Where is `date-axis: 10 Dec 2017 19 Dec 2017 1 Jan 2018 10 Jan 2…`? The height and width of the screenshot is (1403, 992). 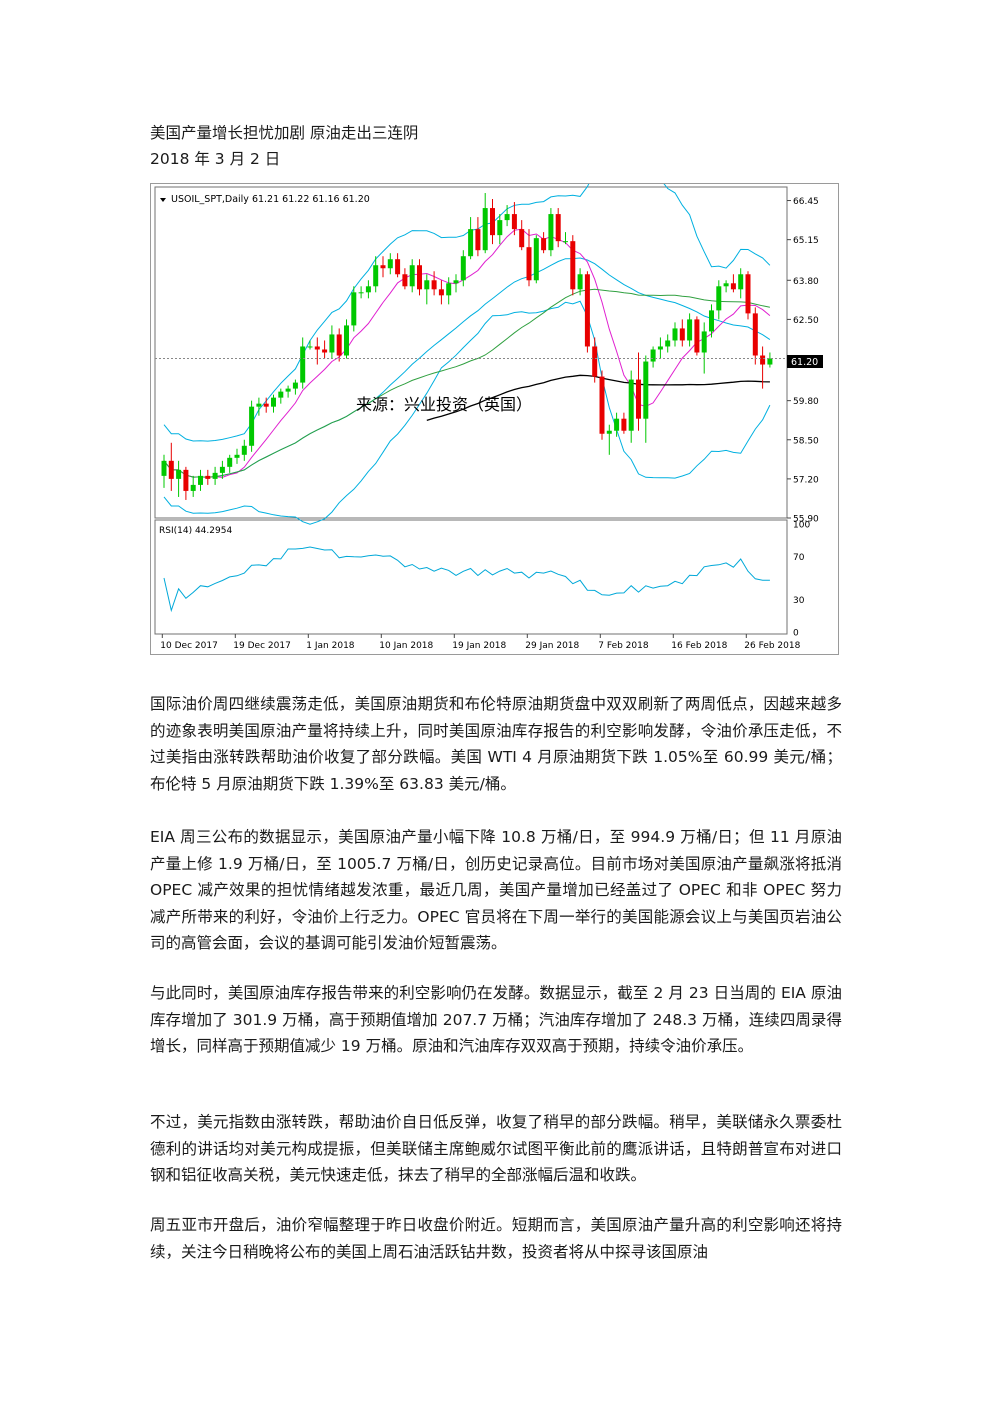
date-axis: 10 Dec 2017 19 Dec 2017 1 Jan 2018 10 Jan 2… is located at coordinates (480, 642).